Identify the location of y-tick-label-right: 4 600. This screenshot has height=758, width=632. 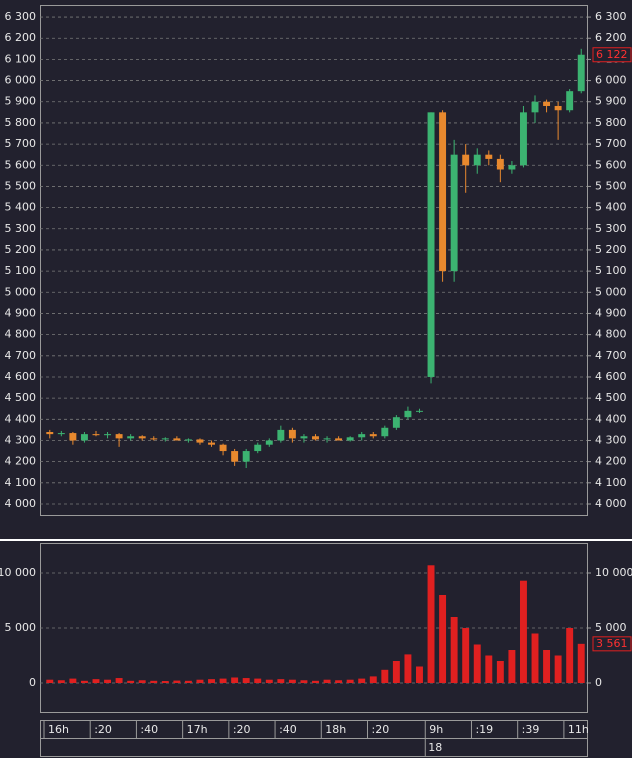
(611, 376).